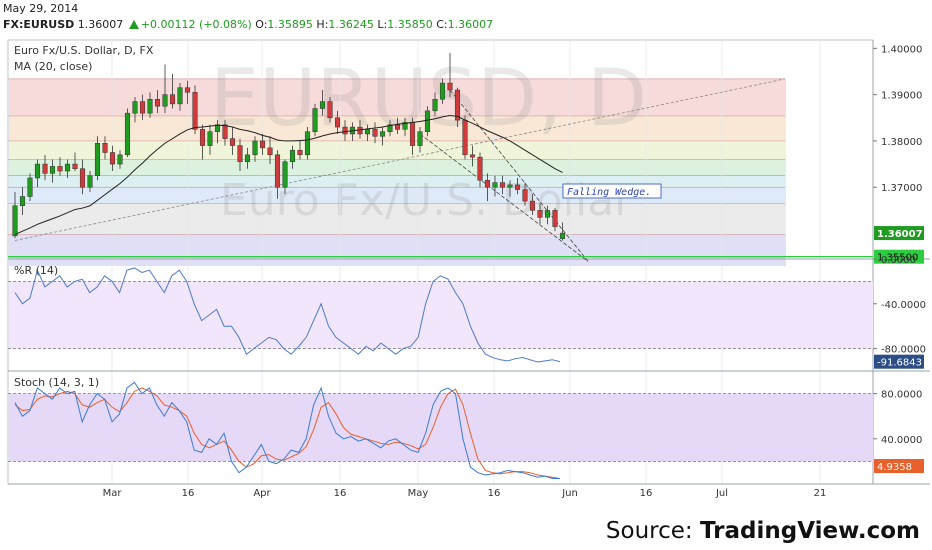 This screenshot has height=550, width=932. I want to click on y-tick-label: 40.0000, so click(901, 440).